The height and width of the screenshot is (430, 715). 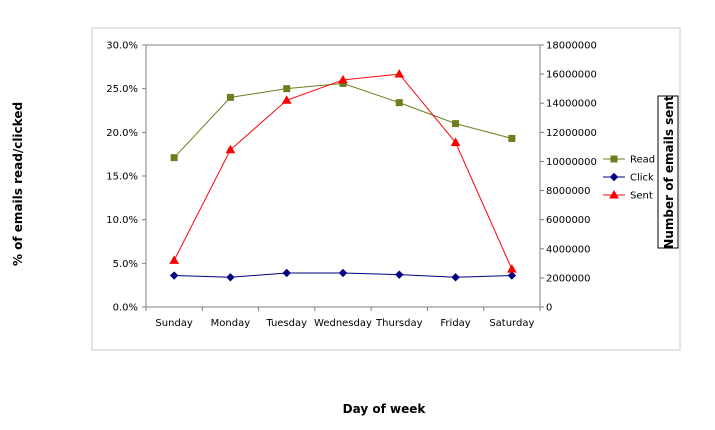 What do you see at coordinates (286, 323) in the screenshot?
I see `x-tick-label: Tuesday` at bounding box center [286, 323].